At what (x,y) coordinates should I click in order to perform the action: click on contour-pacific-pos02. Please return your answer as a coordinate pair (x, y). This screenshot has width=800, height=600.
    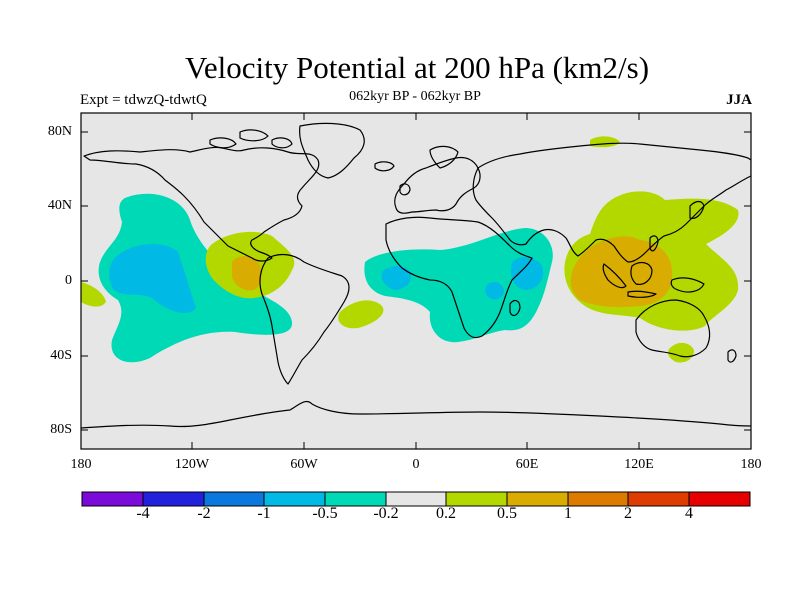
    Looking at the image, I should click on (93, 294).